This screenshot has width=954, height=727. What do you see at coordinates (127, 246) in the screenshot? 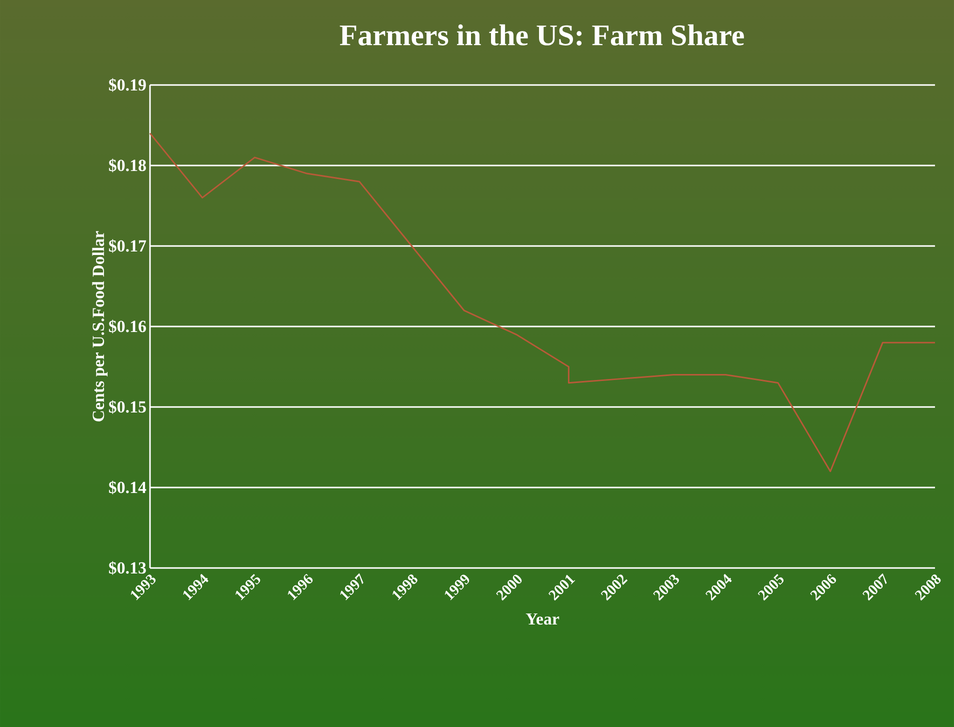
I see `y-tick-label: $0.17` at bounding box center [127, 246].